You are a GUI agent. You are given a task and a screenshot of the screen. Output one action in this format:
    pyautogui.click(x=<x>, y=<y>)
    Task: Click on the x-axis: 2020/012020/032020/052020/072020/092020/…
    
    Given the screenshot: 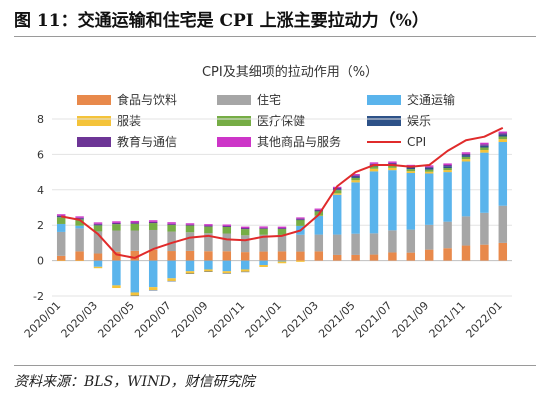 What is the action you would take?
    pyautogui.click(x=263, y=320)
    